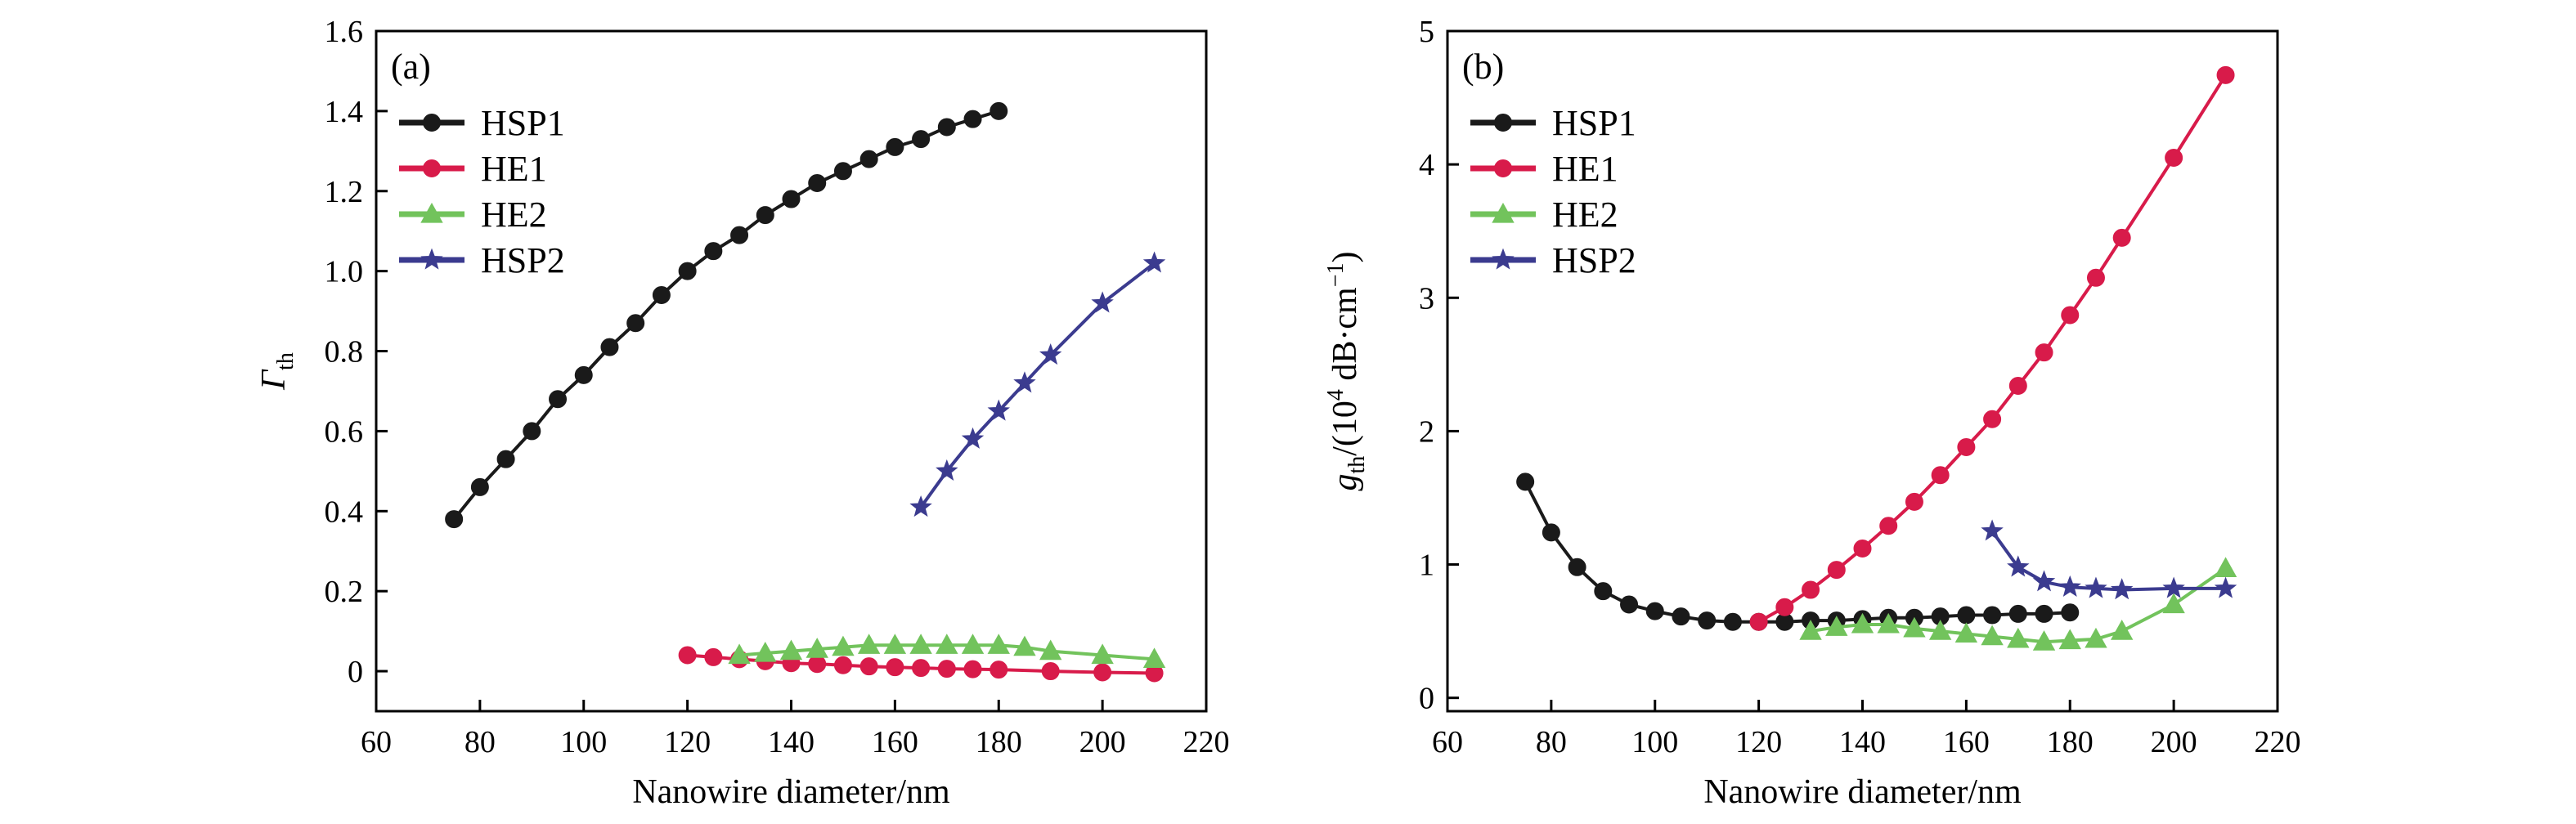 The height and width of the screenshot is (824, 2576). Describe the element at coordinates (1483, 67) in the screenshot. I see `panel-label: (b)` at that location.